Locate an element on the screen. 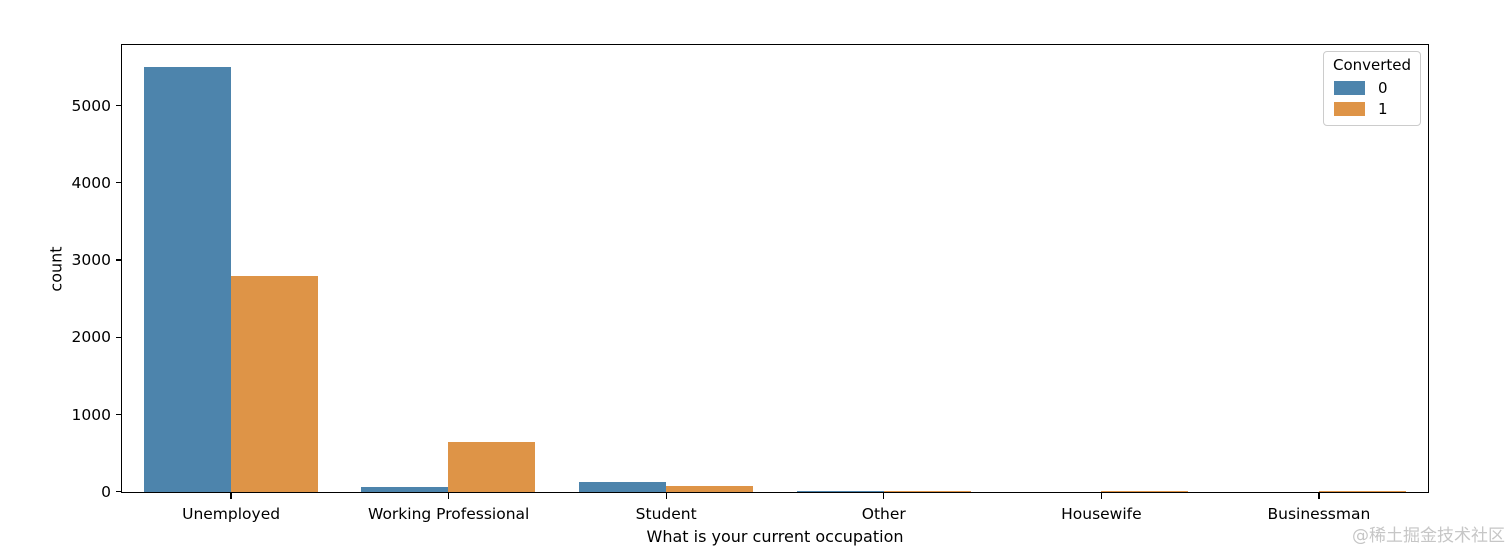 The width and height of the screenshot is (1512, 558). y-tick-label-0: 0 is located at coordinates (106, 491).